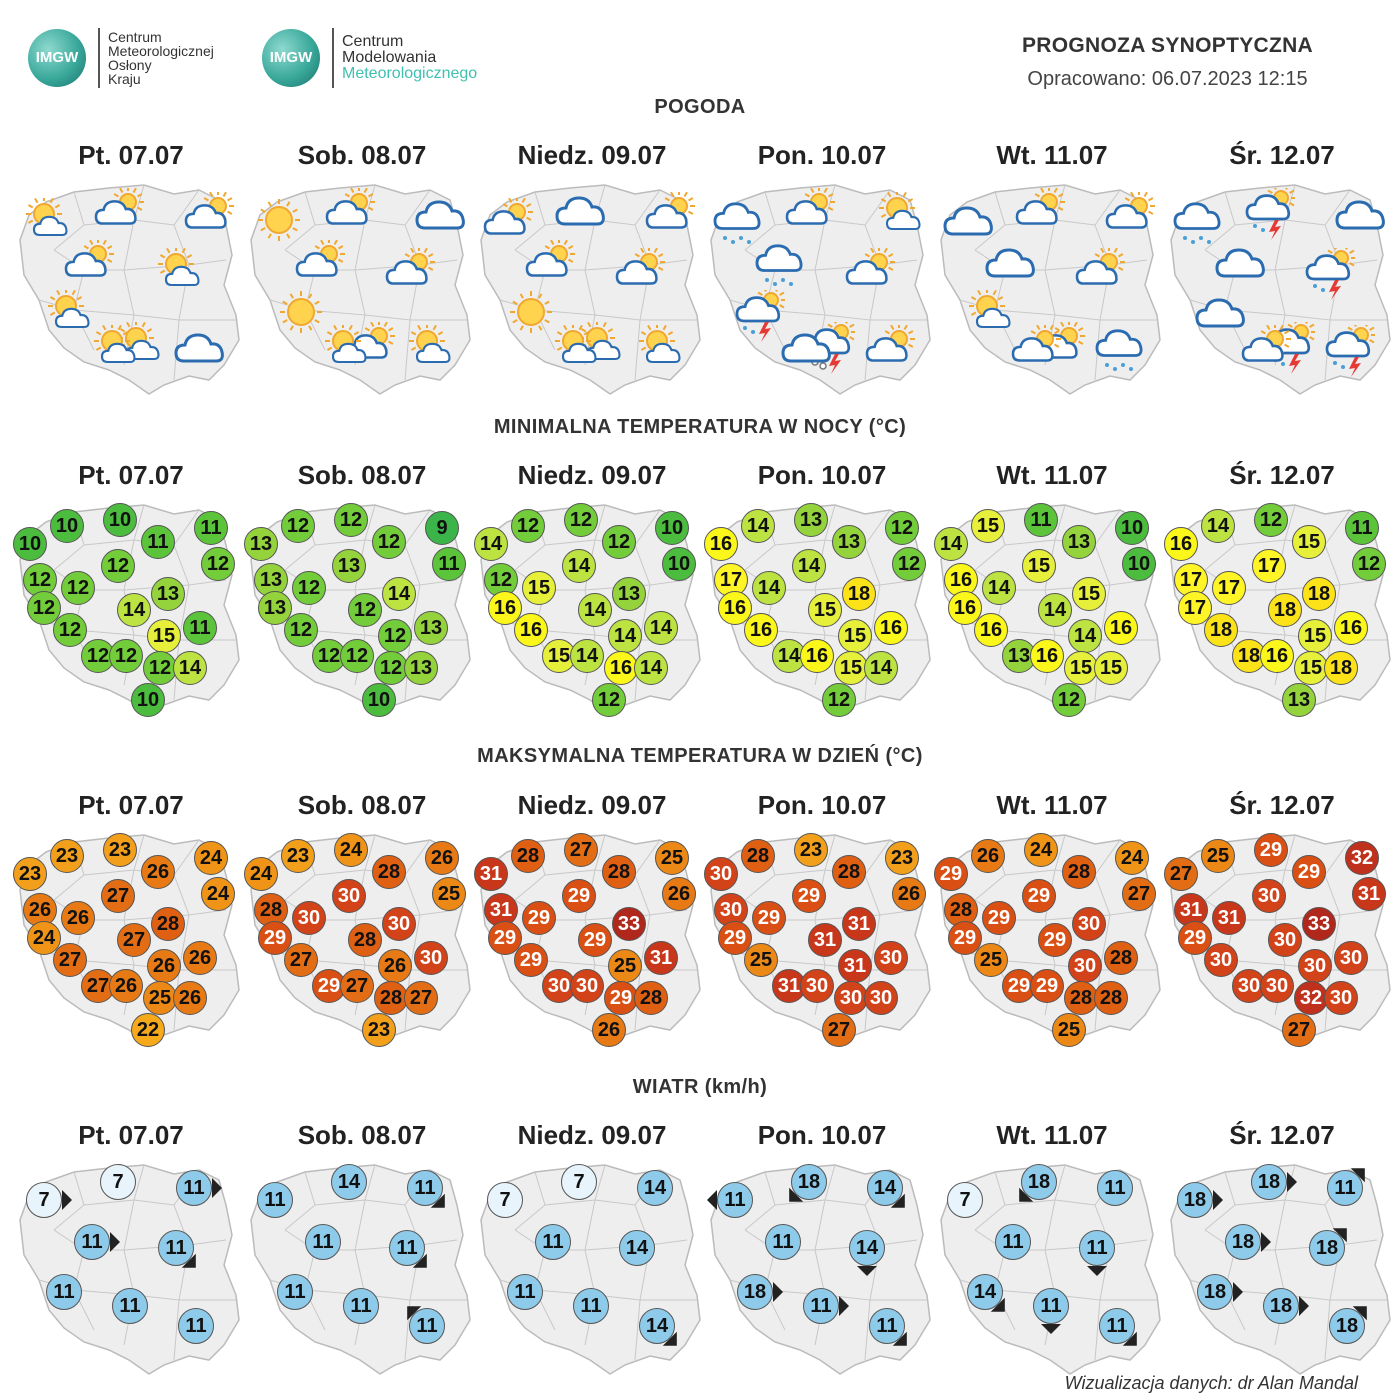 This screenshot has width=1400, height=1400. Describe the element at coordinates (362, 155) in the screenshot. I see `day-label: Sob. 08.07` at that location.